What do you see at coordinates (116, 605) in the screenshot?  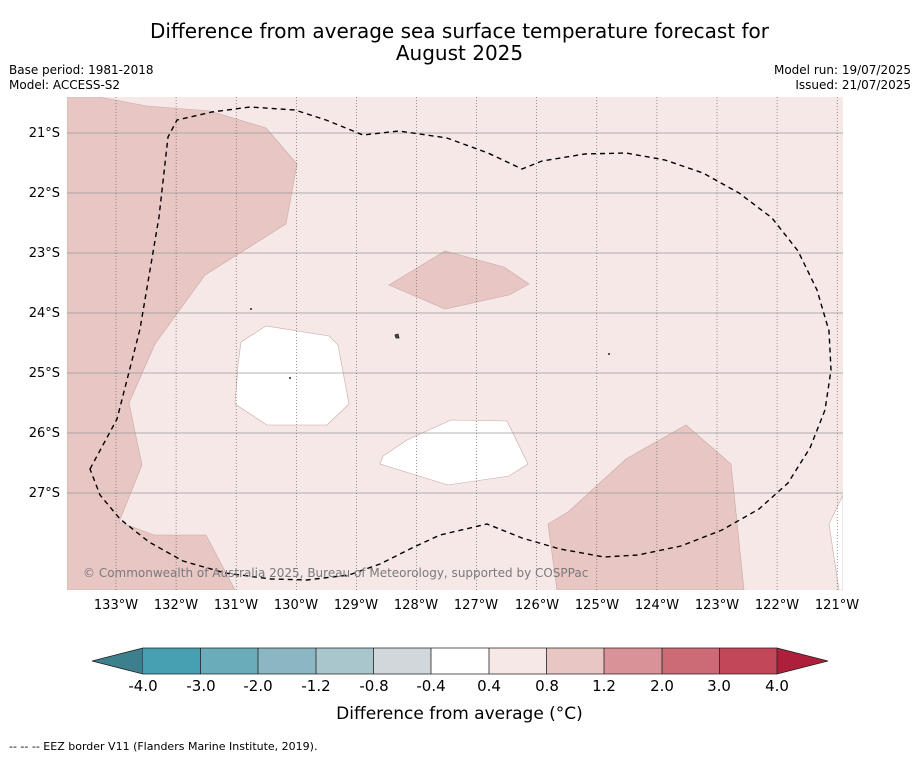 I see `lon-label: 133°W` at bounding box center [116, 605].